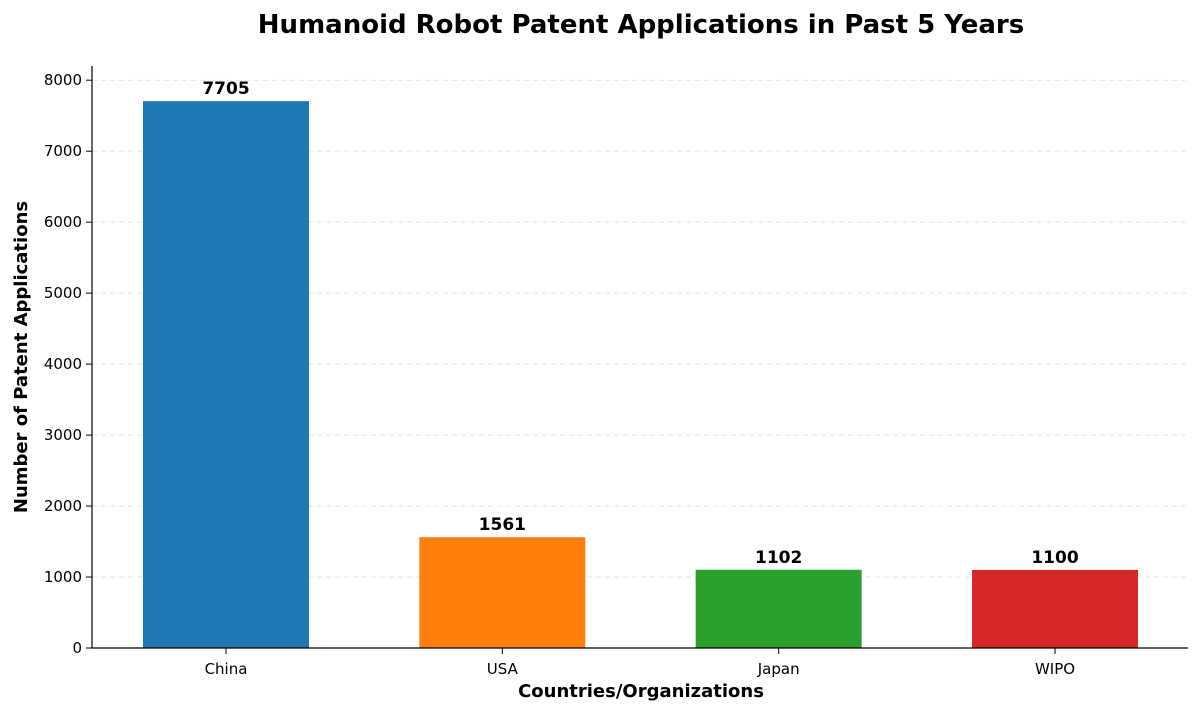 This screenshot has height=715, width=1200. What do you see at coordinates (1055, 608) in the screenshot?
I see `bar-wipo` at bounding box center [1055, 608].